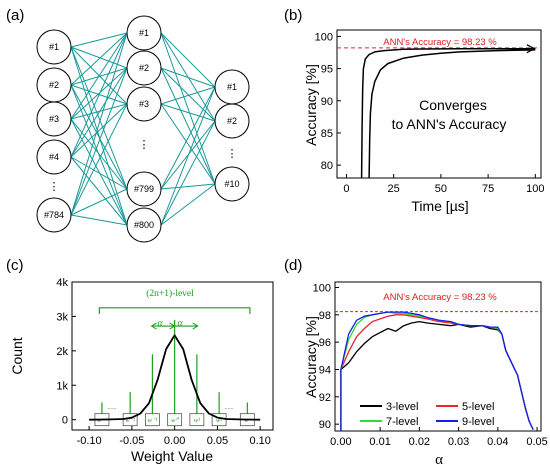 The height and width of the screenshot is (471, 550). I want to click on chart-d-ytick-label: 98, so click(325, 316).